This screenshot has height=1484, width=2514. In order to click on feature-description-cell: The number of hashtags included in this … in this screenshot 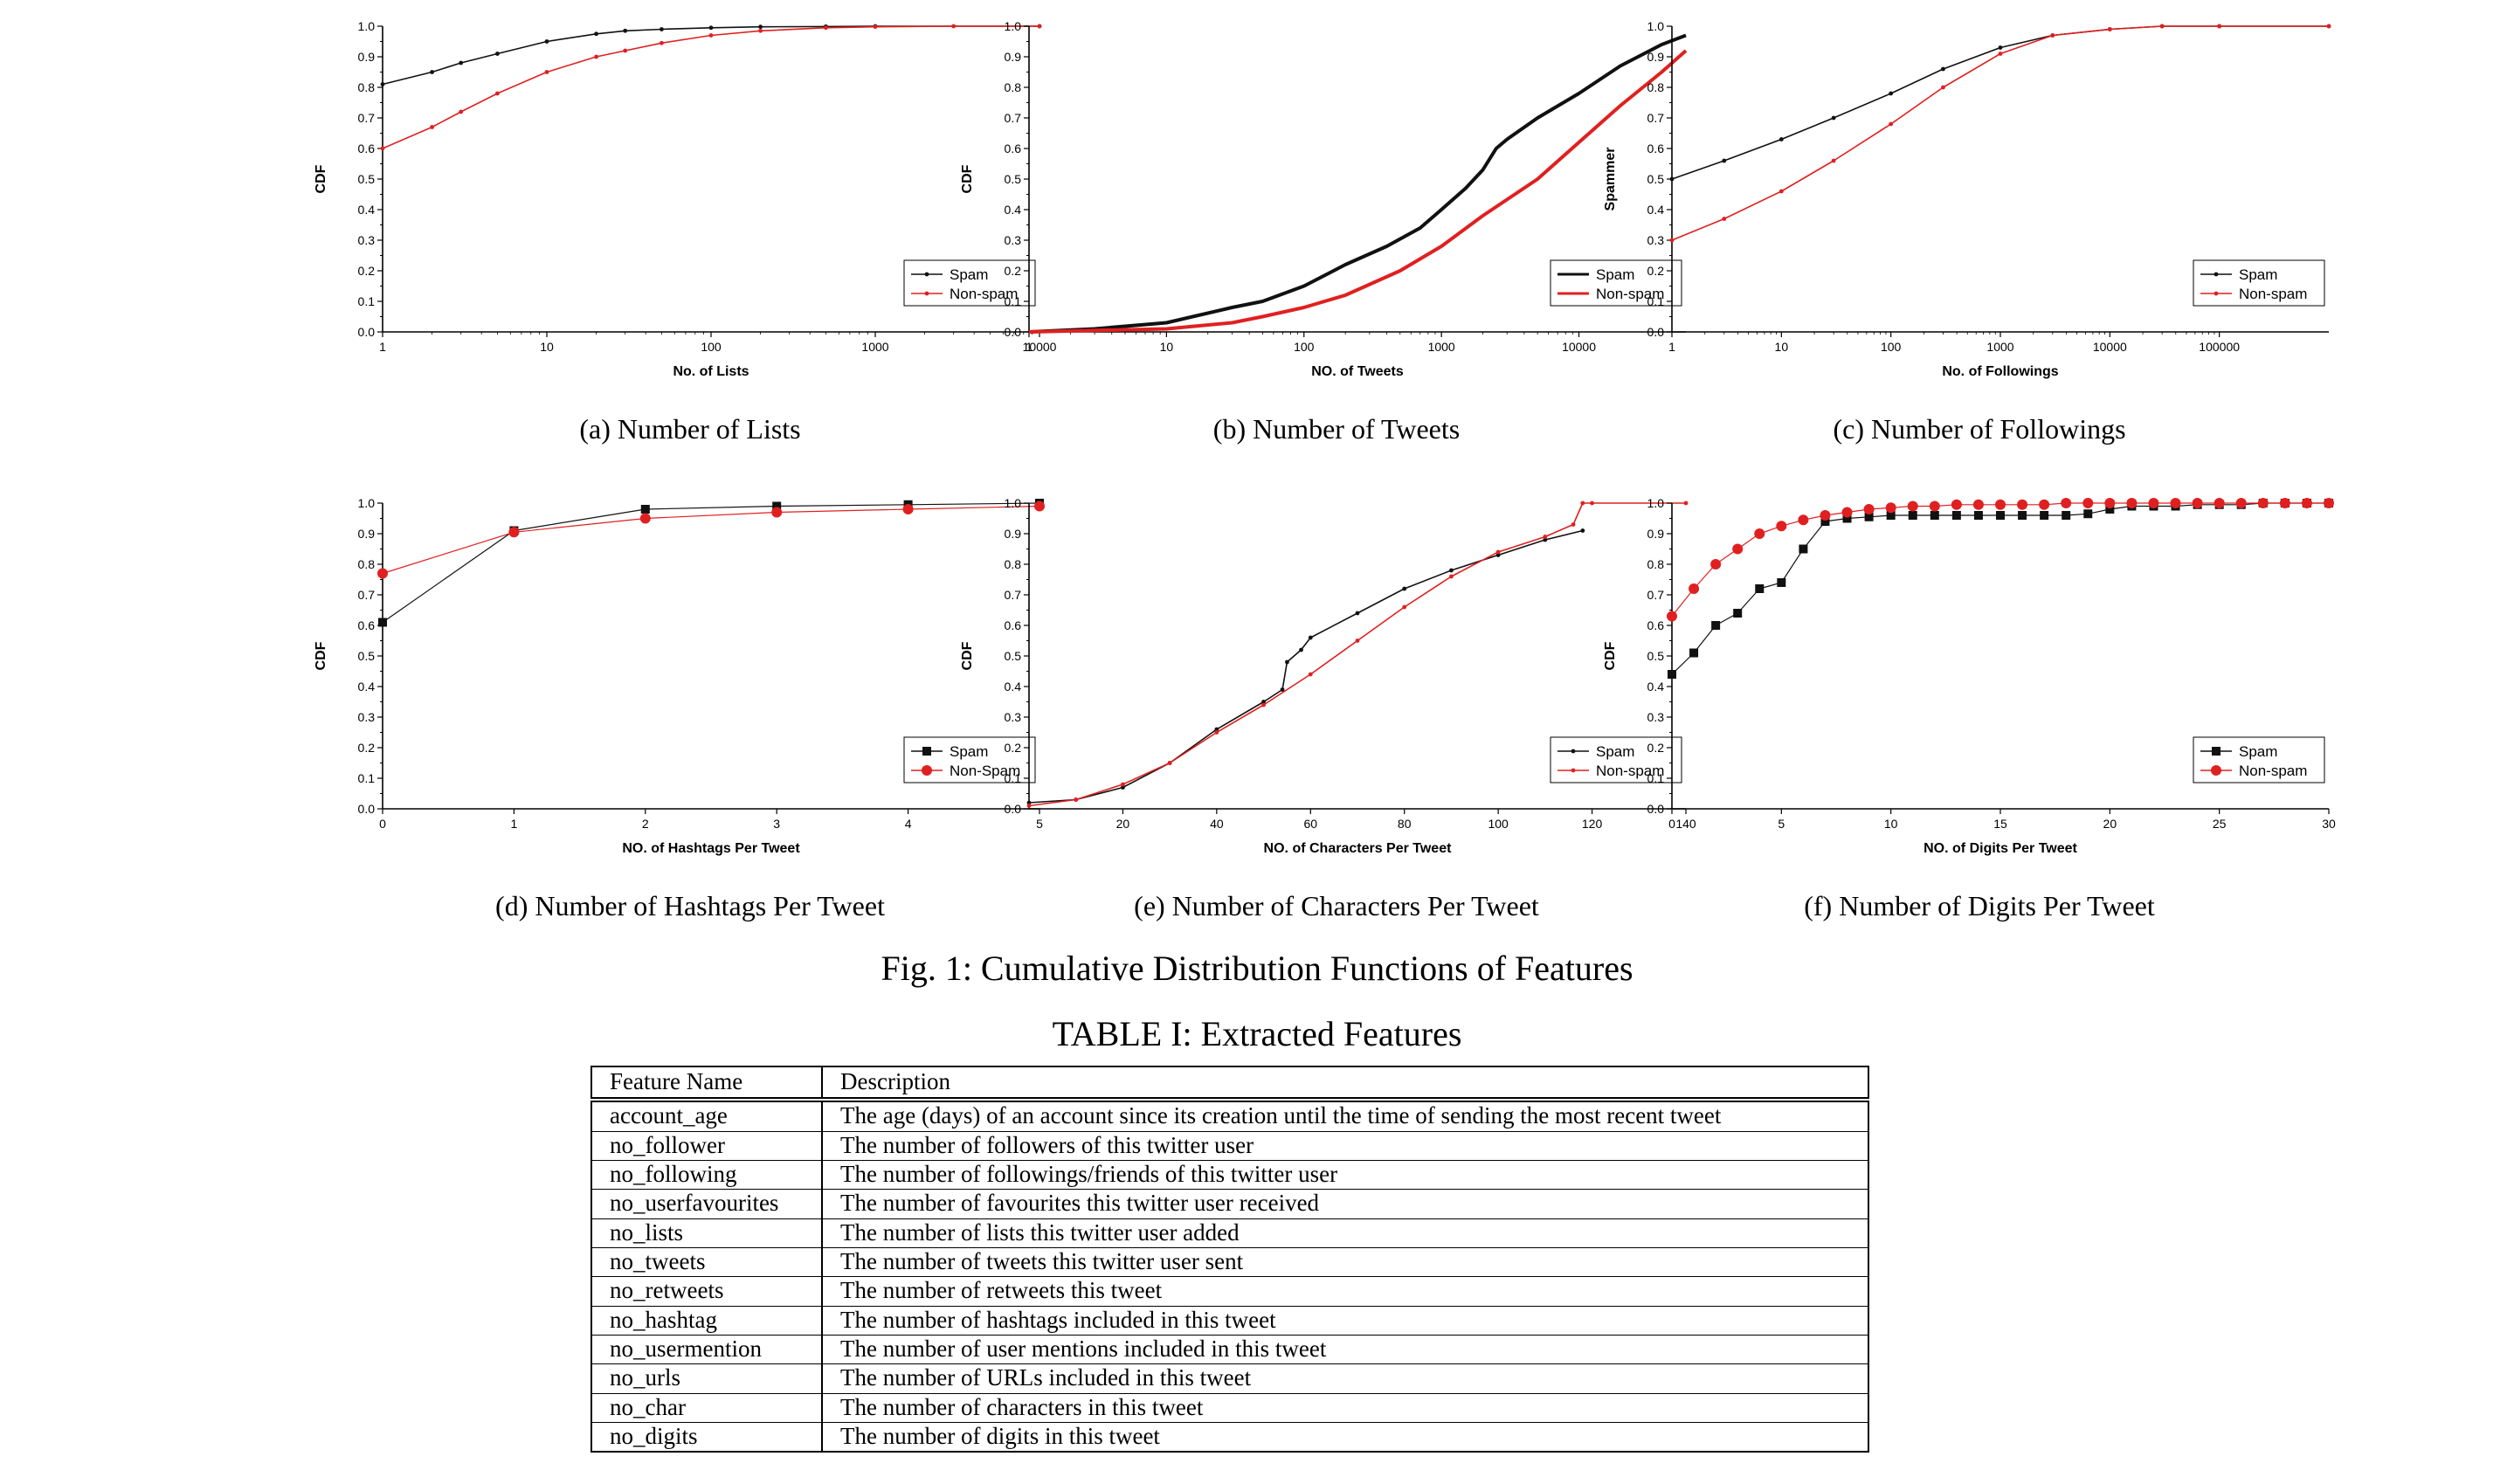, I will do `click(1345, 1320)`.